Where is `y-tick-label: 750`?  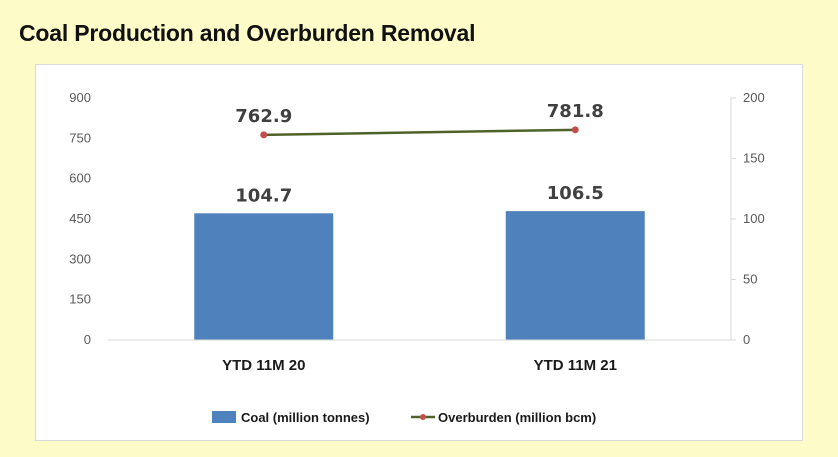
y-tick-label: 750 is located at coordinates (80, 137).